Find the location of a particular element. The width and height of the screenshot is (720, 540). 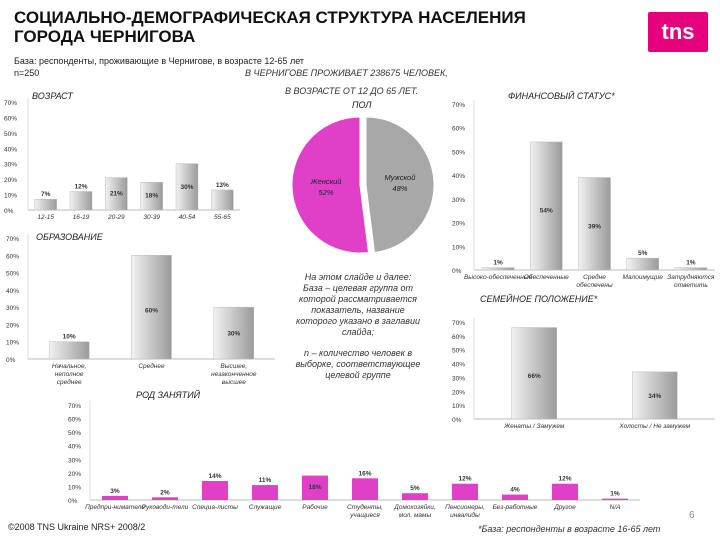

data-label: 10% is located at coordinates (69, 337).